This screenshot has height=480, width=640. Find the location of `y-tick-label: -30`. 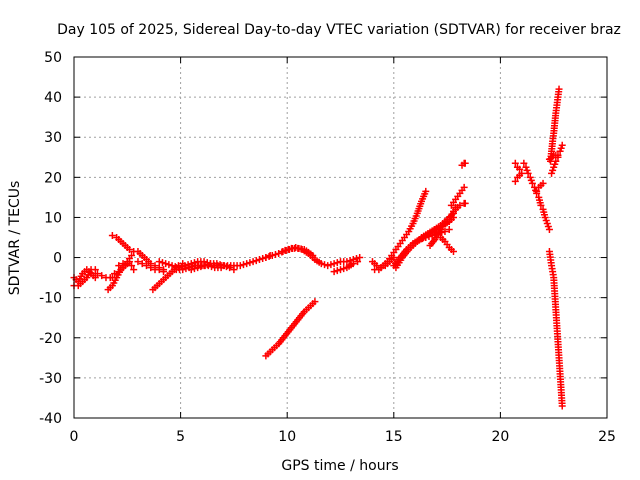

y-tick-label: -30 is located at coordinates (50, 379).